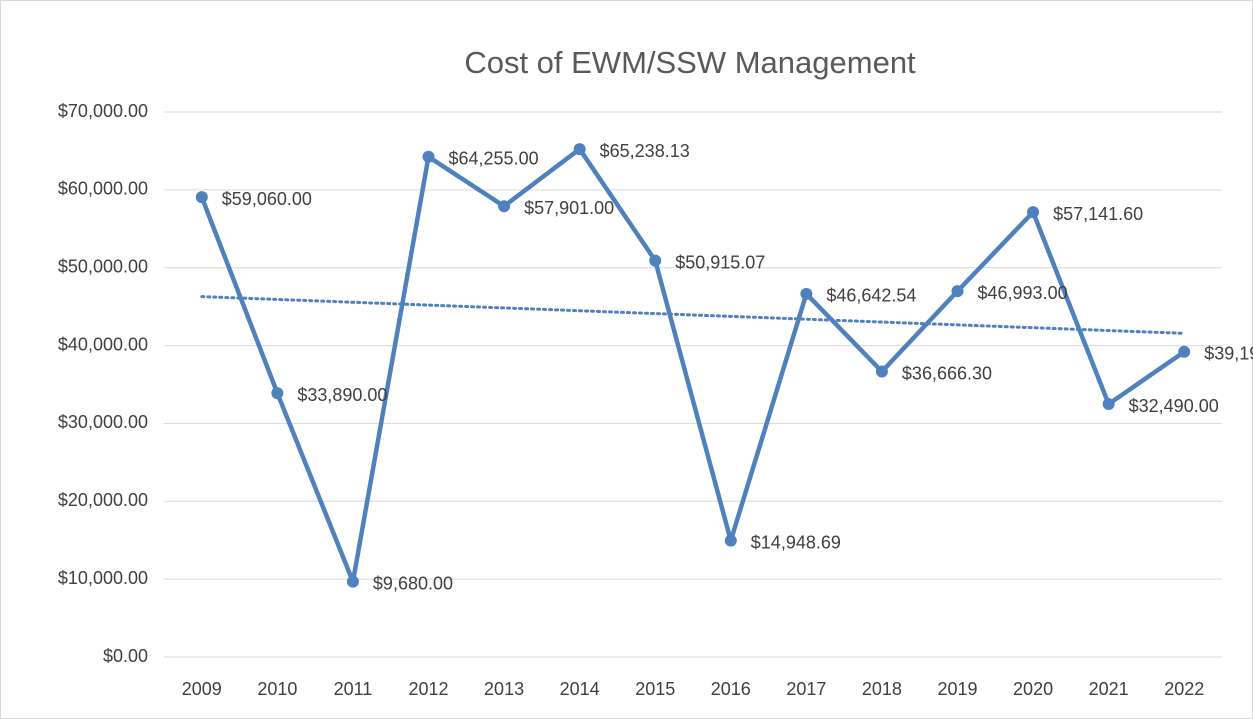 This screenshot has height=719, width=1253. I want to click on y-tick-label: $30,000.00, so click(103, 422).